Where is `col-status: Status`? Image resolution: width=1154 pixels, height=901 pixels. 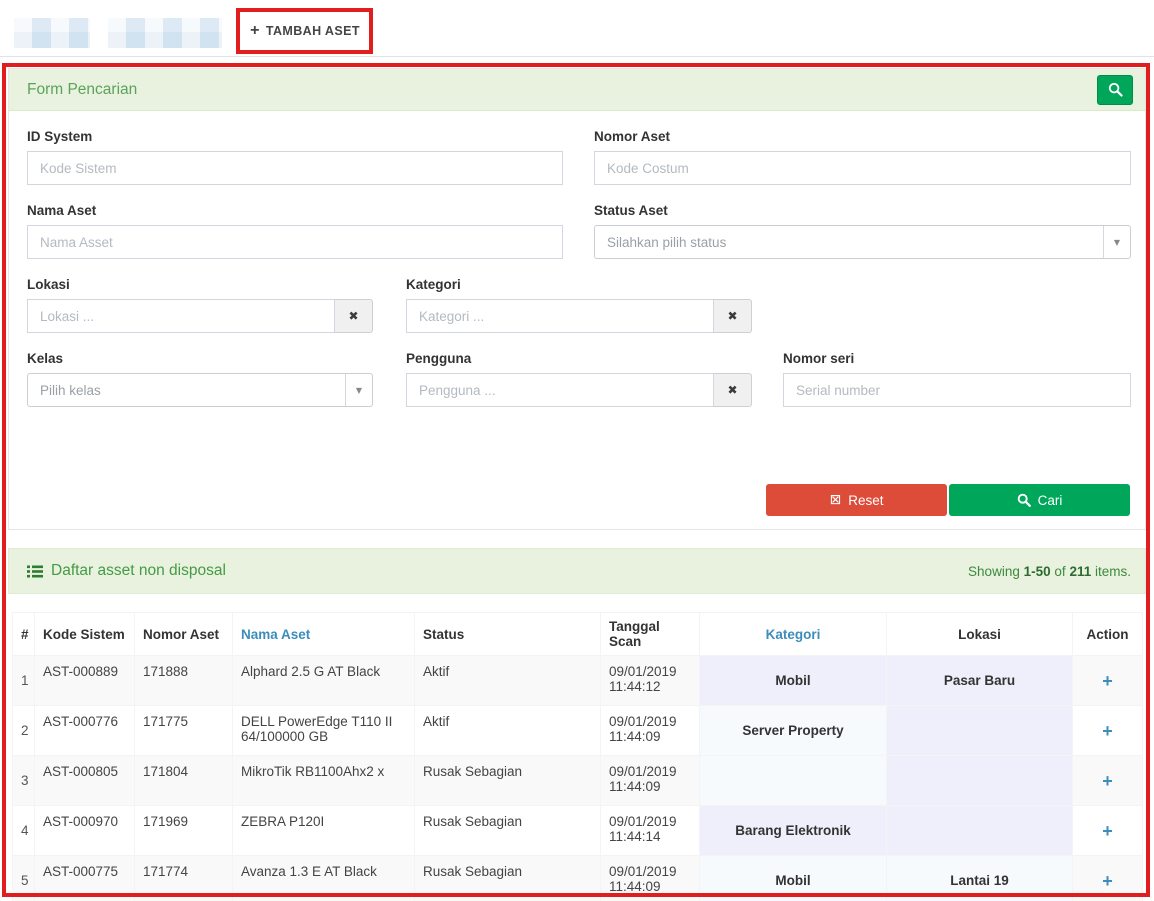
col-status: Status is located at coordinates (507, 634).